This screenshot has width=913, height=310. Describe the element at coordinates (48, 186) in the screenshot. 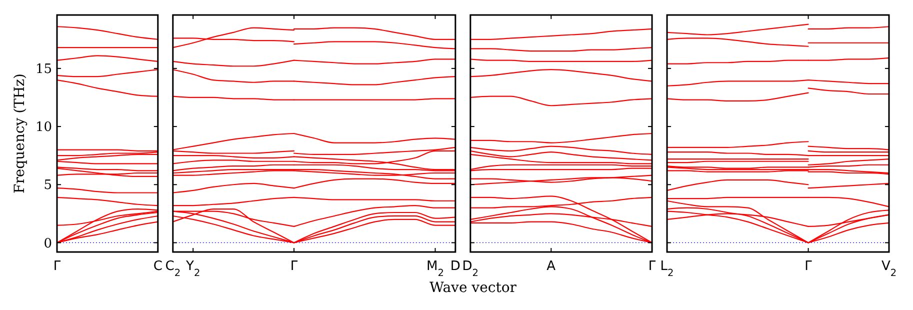

I see `y-tick-label: 5` at that location.